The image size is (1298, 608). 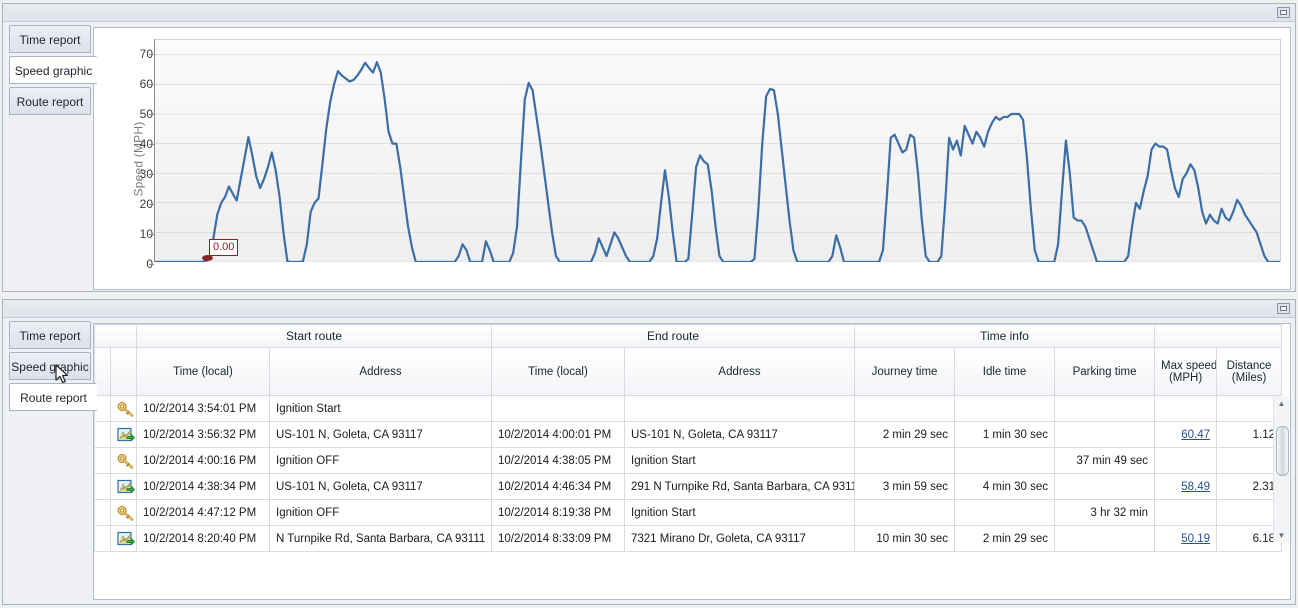 What do you see at coordinates (224, 247) in the screenshot?
I see `chart-value-tooltip: 0.00` at bounding box center [224, 247].